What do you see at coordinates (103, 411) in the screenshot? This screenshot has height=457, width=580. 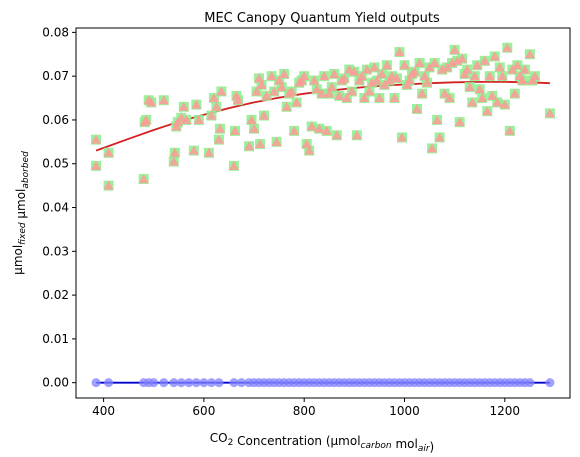 I see `x-tick-label: 400` at bounding box center [103, 411].